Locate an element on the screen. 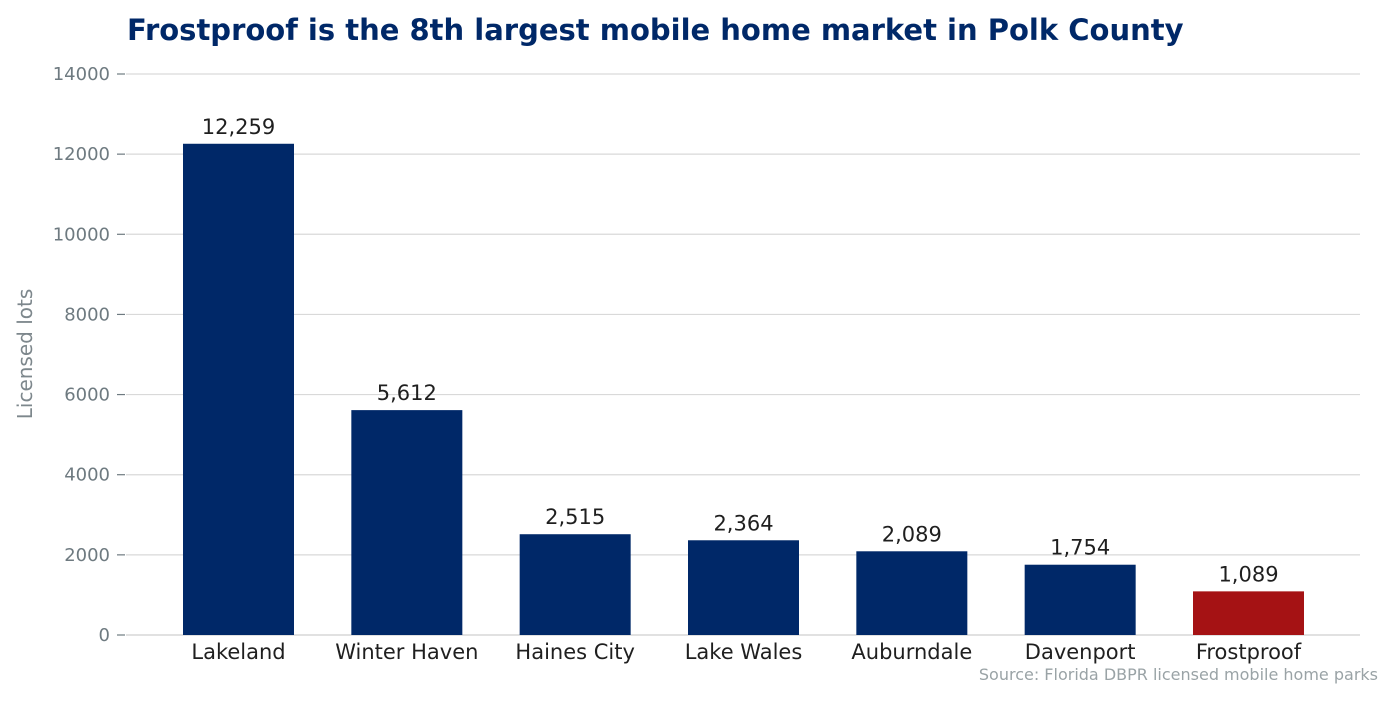  y-axis-label: Licensed lots is located at coordinates (25, 354).